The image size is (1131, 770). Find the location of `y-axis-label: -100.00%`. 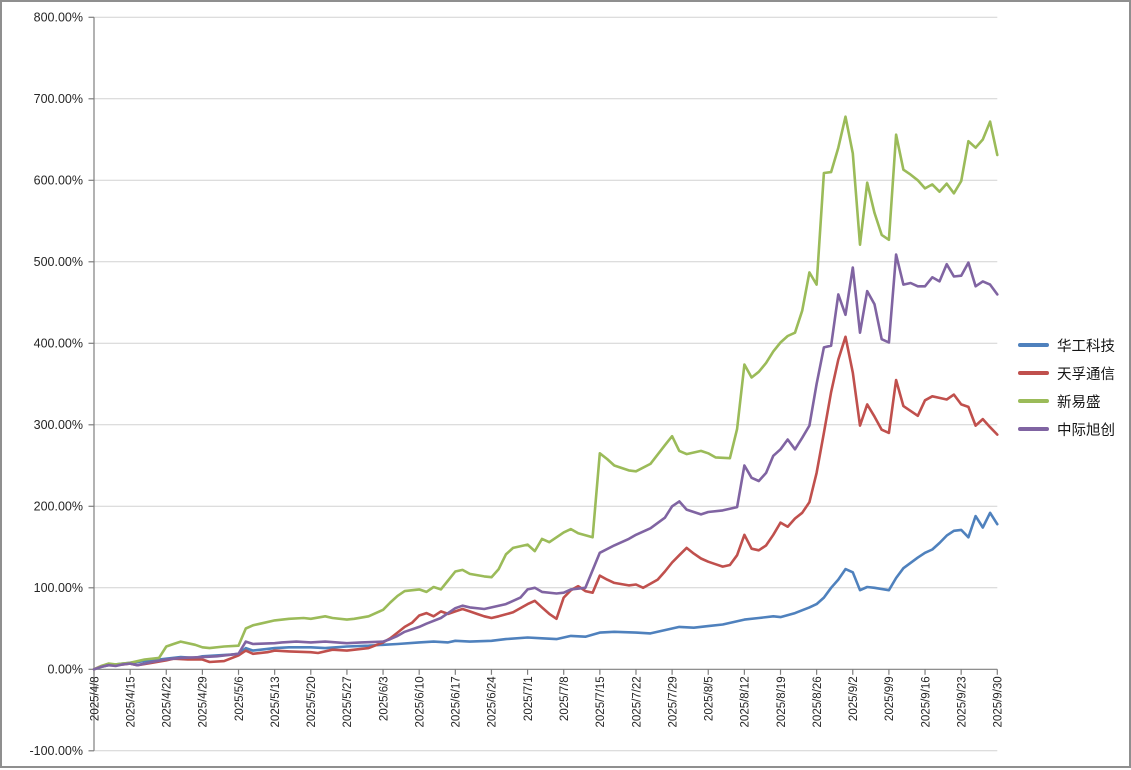

y-axis-label: -100.00% is located at coordinates (56, 751).